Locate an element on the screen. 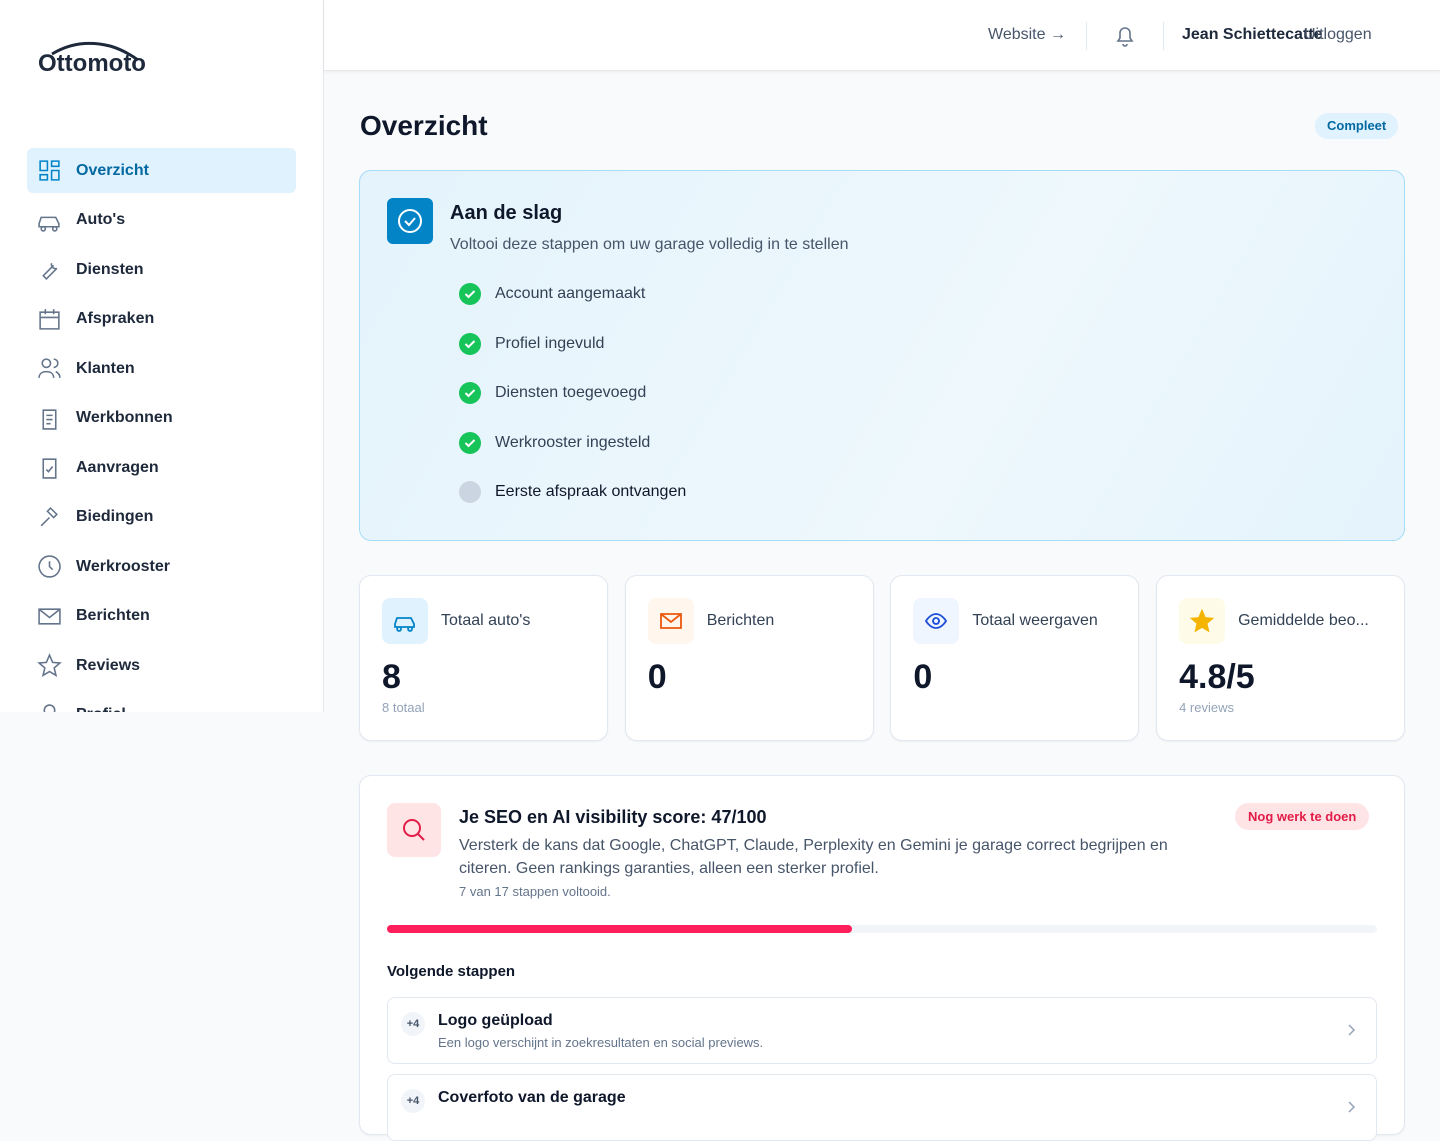 This screenshot has width=1440, height=1141. stat-sub: 4 reviews is located at coordinates (1207, 707).